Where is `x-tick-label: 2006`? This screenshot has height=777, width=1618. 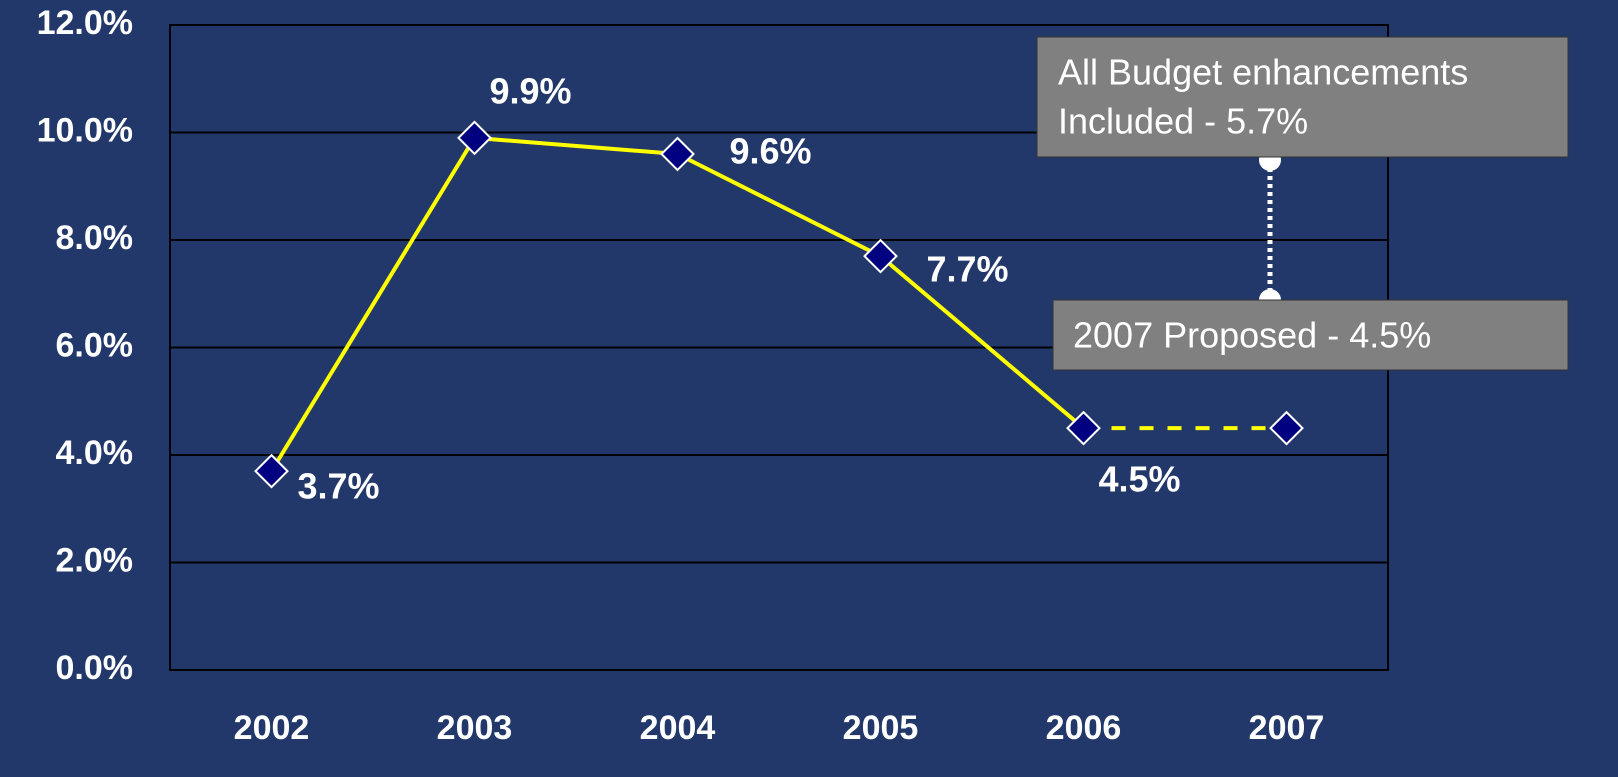 x-tick-label: 2006 is located at coordinates (1084, 728).